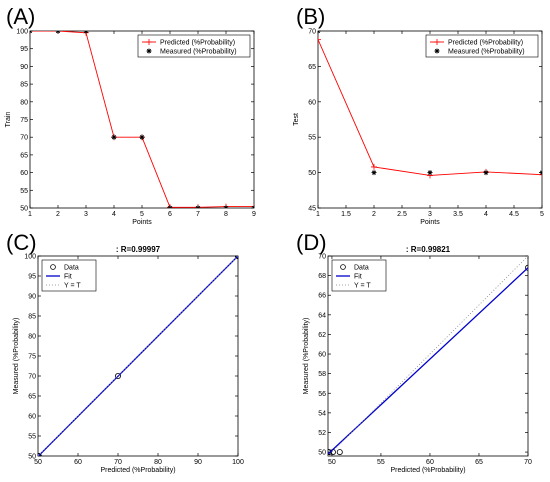 Image resolution: width=550 pixels, height=482 pixels. Describe the element at coordinates (24, 120) in the screenshot. I see `y-tick-label: 75` at that location.